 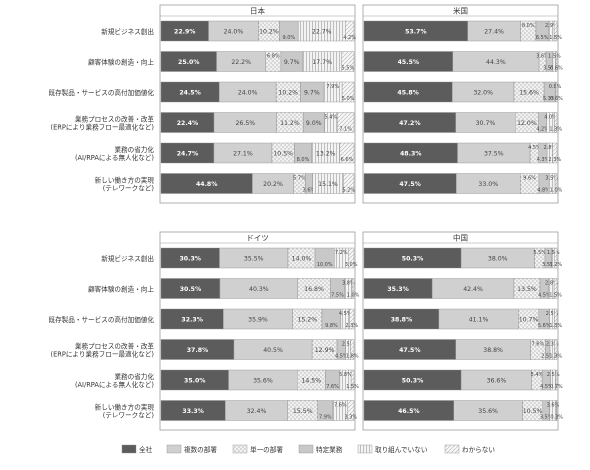 I want to click on data-label: 17.7%, so click(x=322, y=62).